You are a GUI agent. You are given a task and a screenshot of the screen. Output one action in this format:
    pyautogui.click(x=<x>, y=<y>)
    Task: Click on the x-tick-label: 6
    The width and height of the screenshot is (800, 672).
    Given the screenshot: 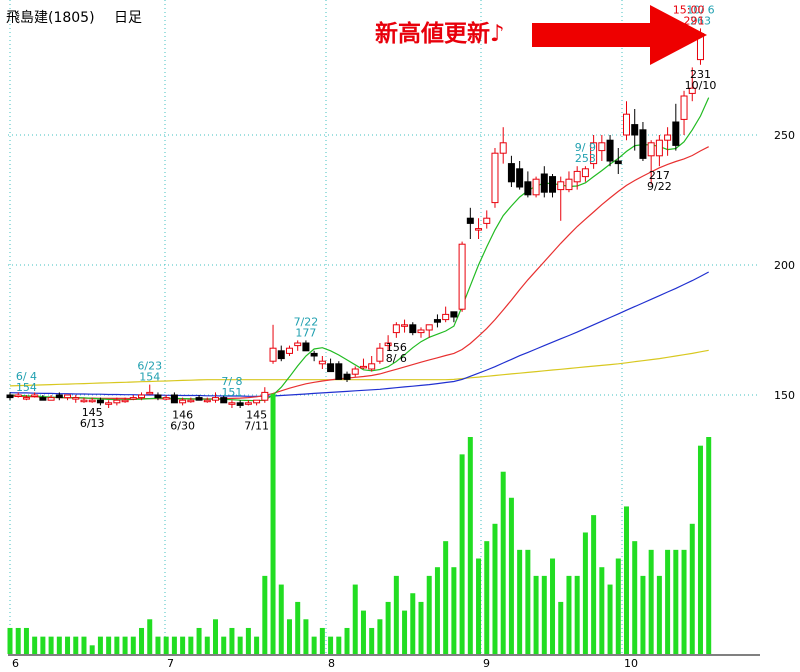 What is the action you would take?
    pyautogui.click(x=15, y=663)
    